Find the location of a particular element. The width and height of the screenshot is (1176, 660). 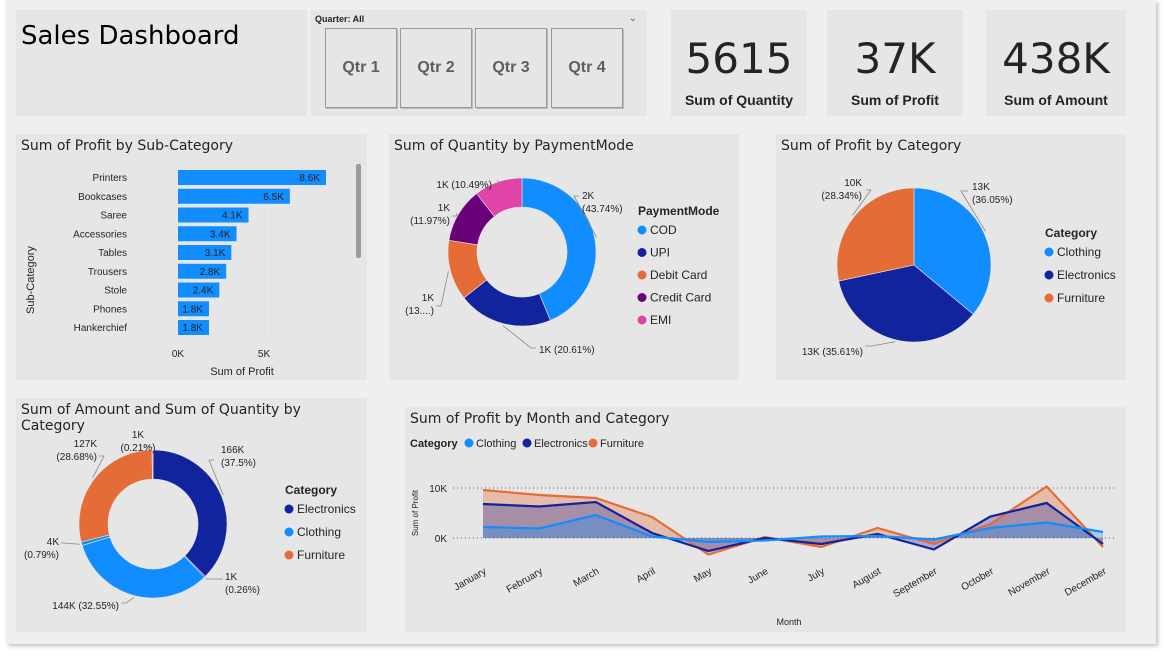

category-label: Saree is located at coordinates (113, 216).